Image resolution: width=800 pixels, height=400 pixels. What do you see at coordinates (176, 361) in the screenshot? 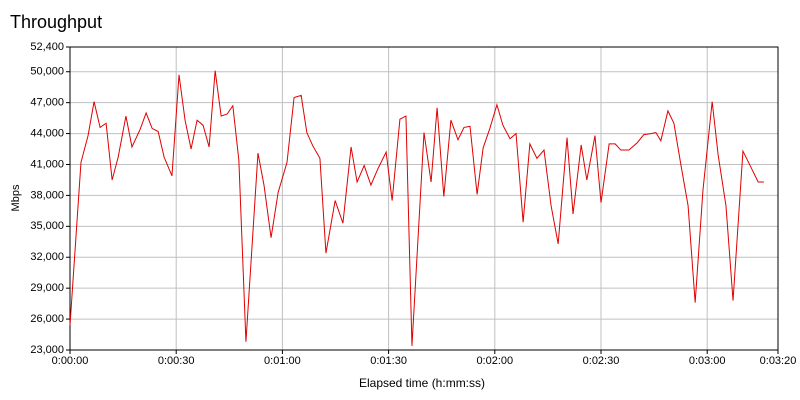
I see `x-tick-label: 0:00:30` at bounding box center [176, 361].